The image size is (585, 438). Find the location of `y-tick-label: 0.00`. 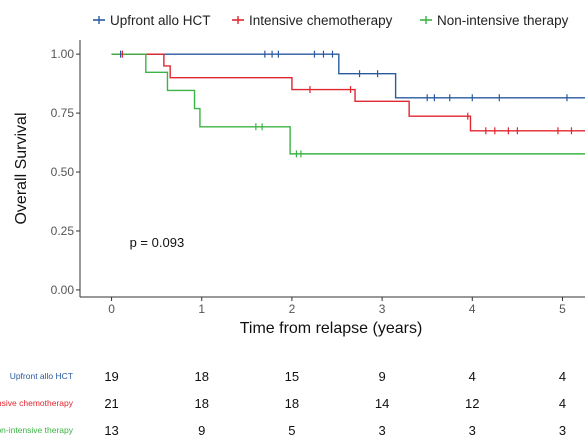

y-tick-label: 0.00 is located at coordinates (63, 290).